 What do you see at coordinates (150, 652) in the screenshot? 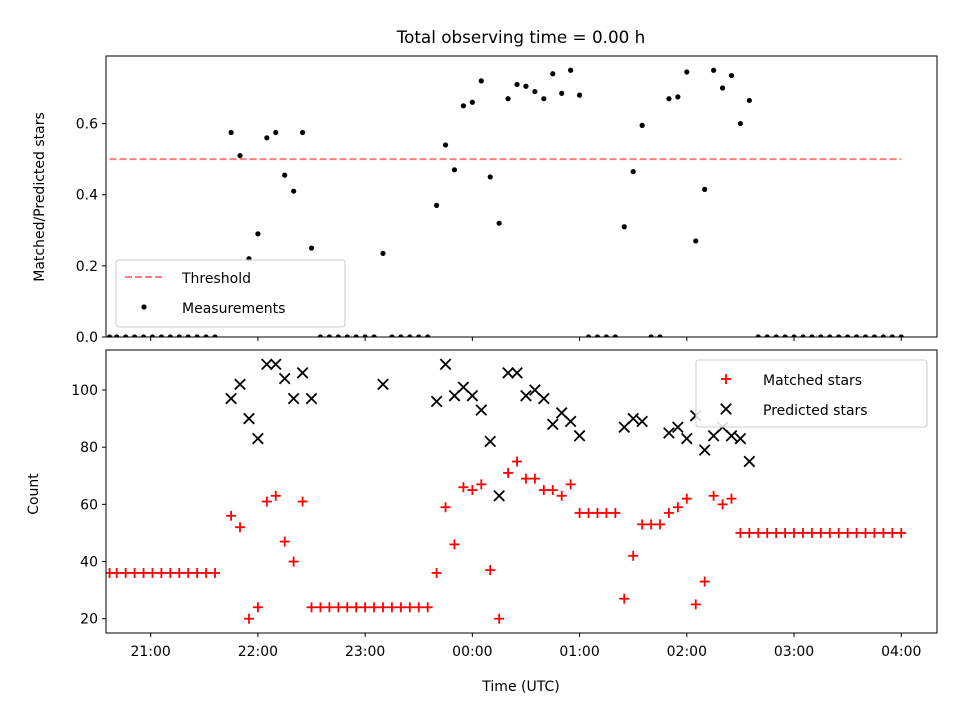
I see `x-tick-label: 21:00` at bounding box center [150, 652].